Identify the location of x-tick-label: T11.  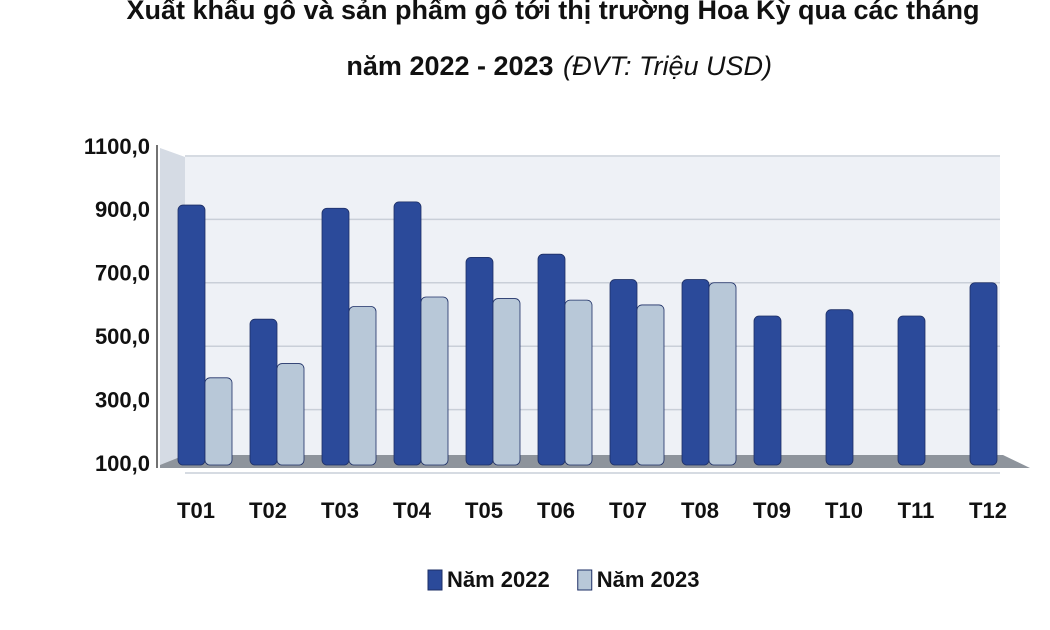
(916, 510).